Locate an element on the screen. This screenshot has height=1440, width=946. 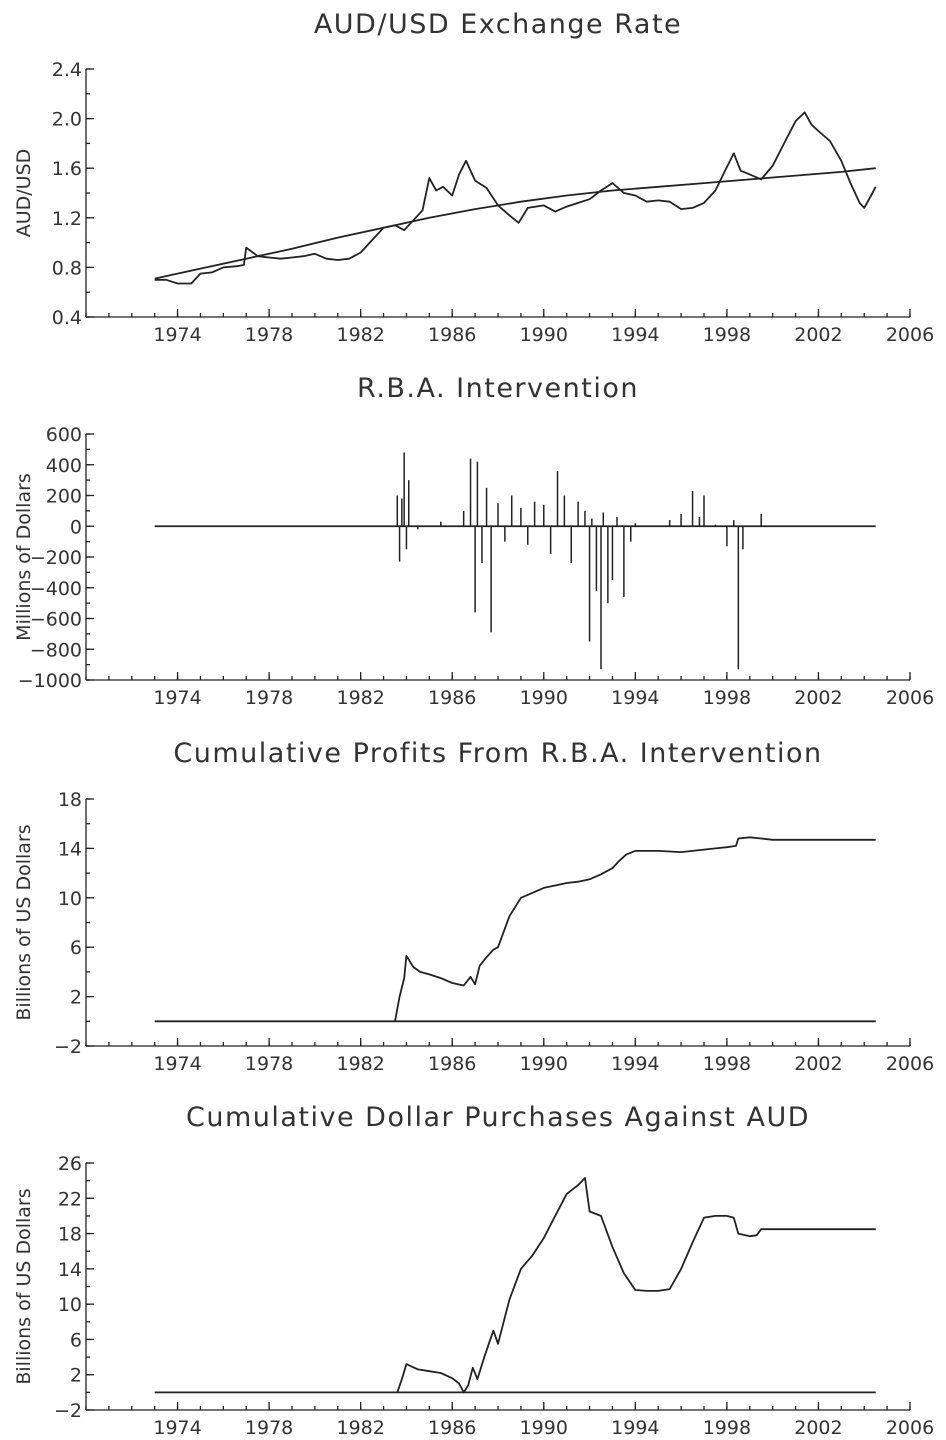
y-tick-label: −600 is located at coordinates (56, 620).